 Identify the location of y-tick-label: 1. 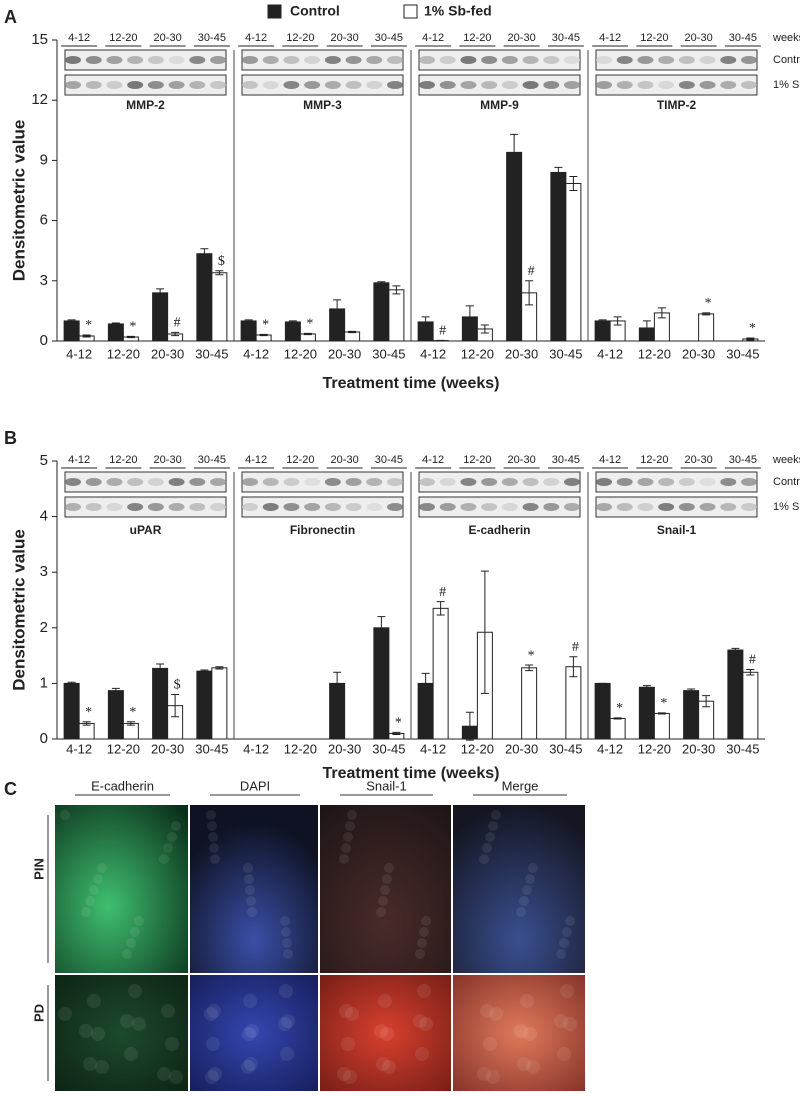
(44, 682).